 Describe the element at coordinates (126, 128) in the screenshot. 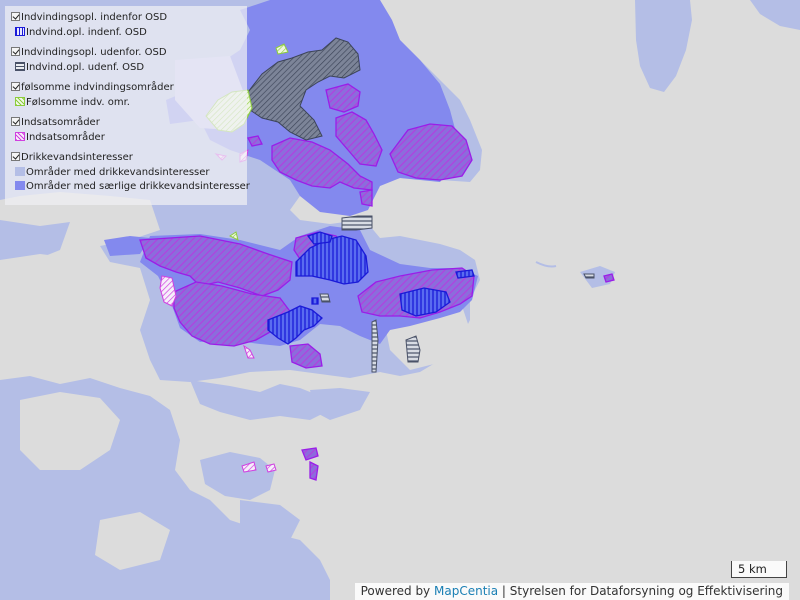

I see `legend-group-indsats: Indsatsområder Indsatsområder` at that location.